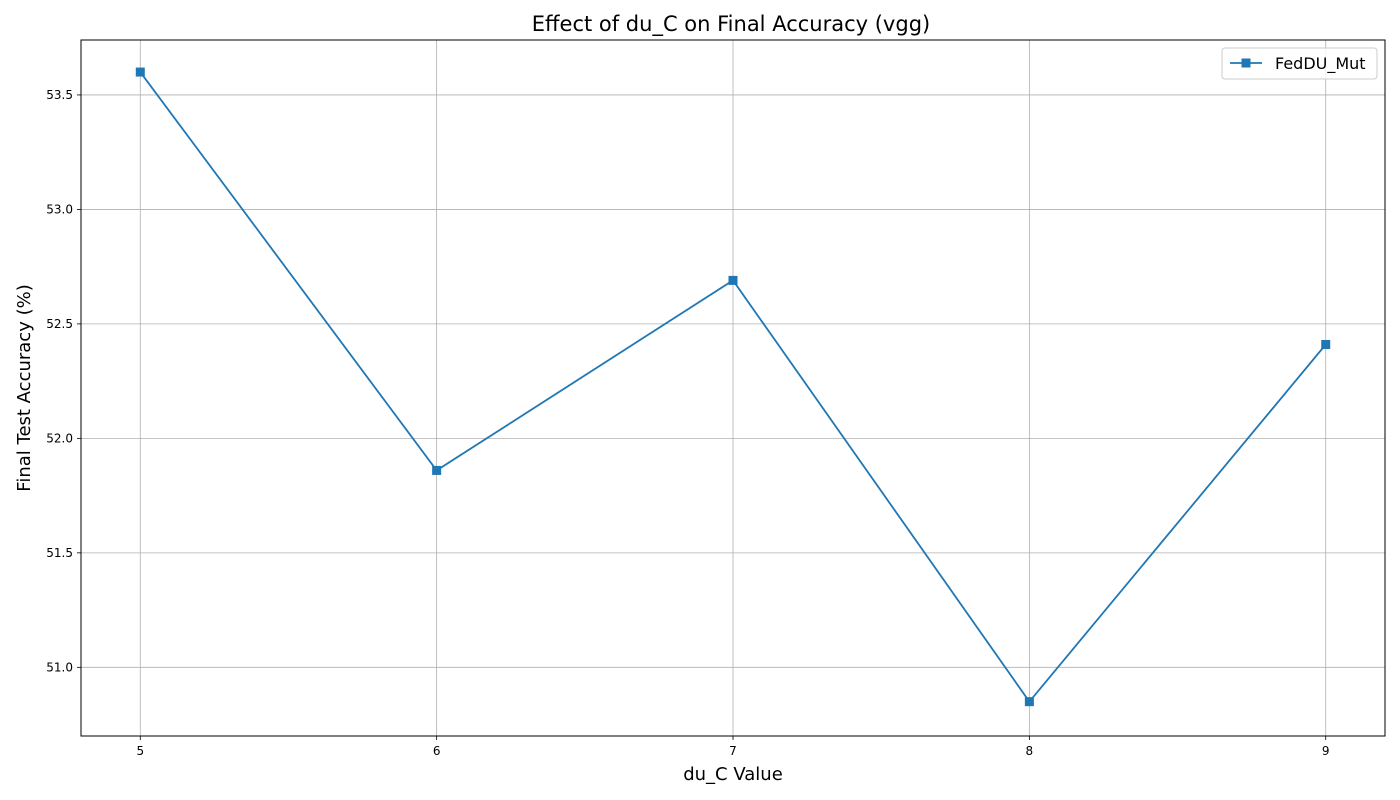 This screenshot has height=800, width=1400. I want to click on y-tick-label: 51.0, so click(59, 667).